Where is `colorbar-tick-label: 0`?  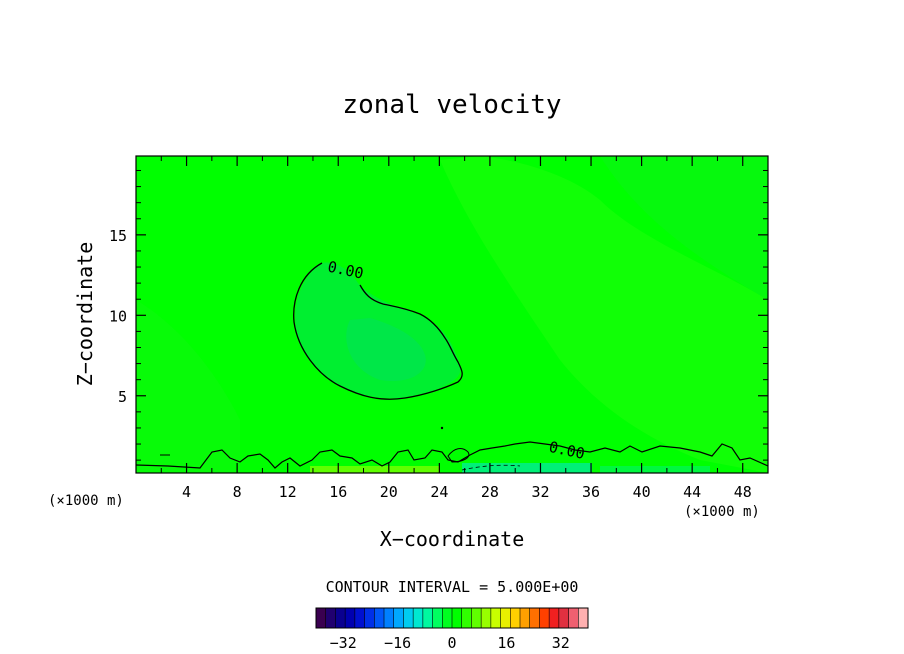
colorbar-tick-label: 0 is located at coordinates (451, 643).